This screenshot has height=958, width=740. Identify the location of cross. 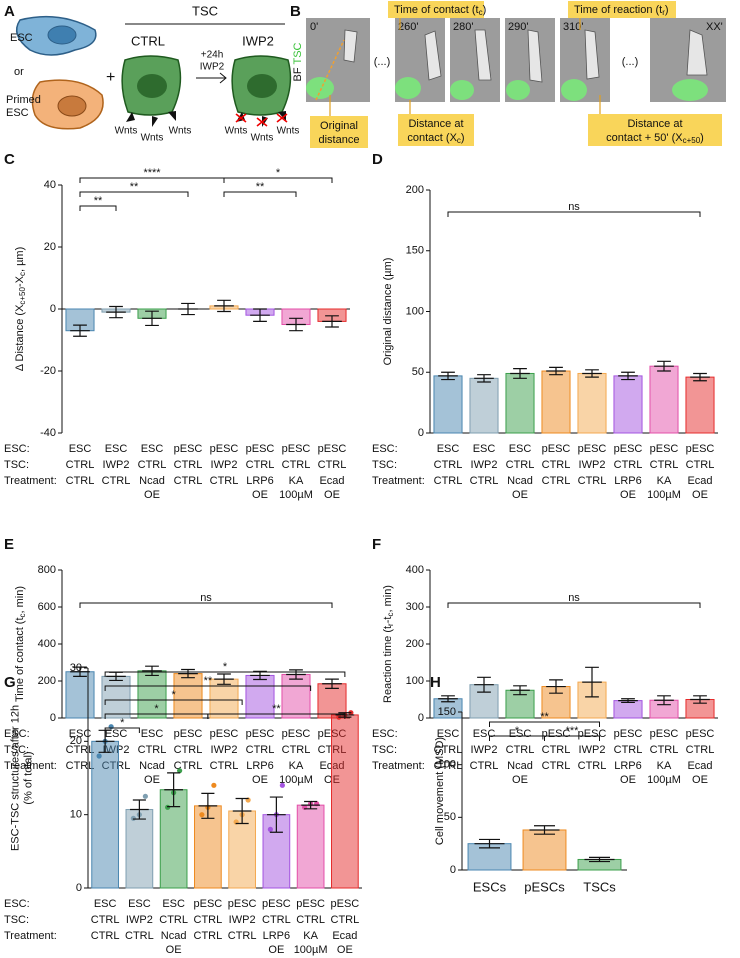
(261, 120).